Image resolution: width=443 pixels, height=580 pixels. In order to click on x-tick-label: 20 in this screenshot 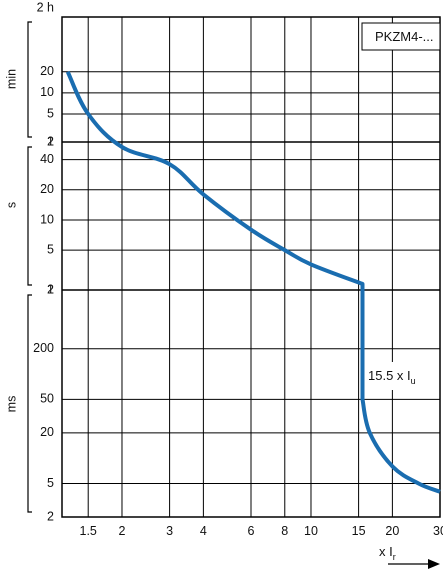, I will do `click(392, 531)`.